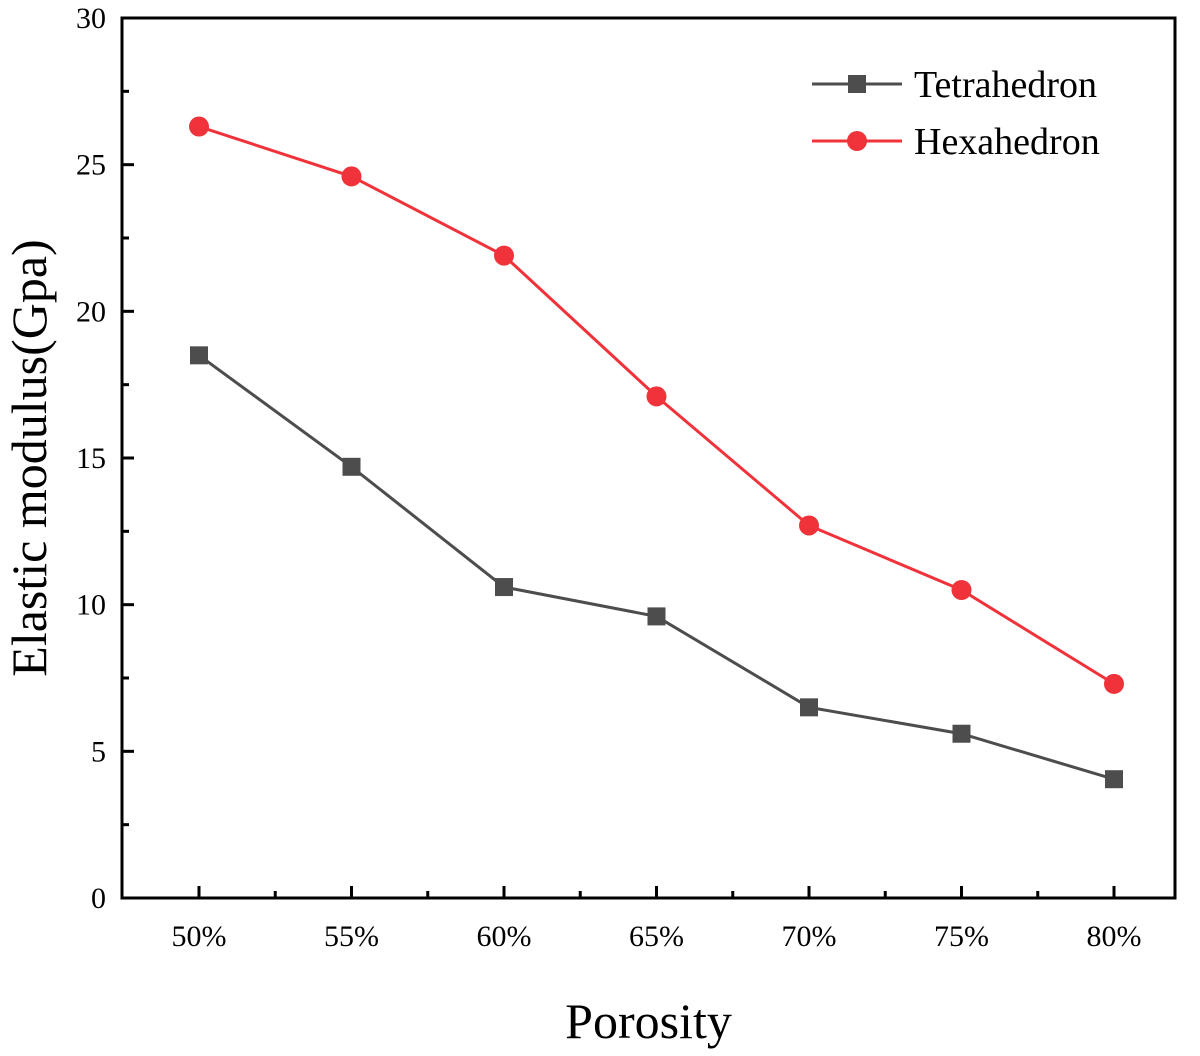  I want to click on x-tick-label: 75%, so click(961, 936).